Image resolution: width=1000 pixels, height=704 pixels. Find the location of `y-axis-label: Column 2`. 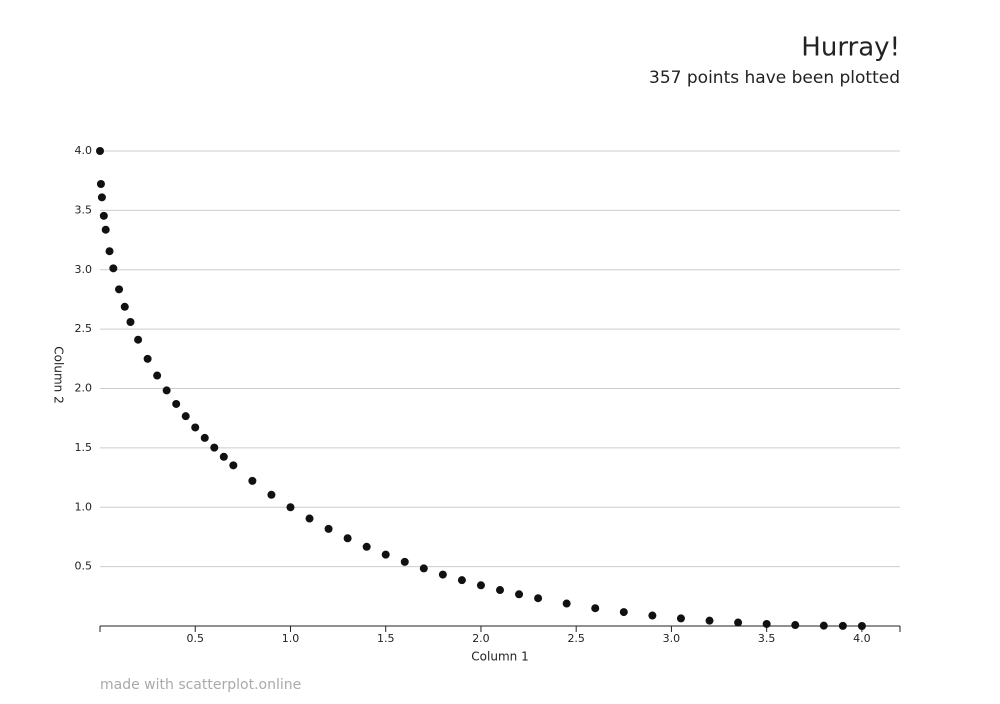

y-axis-label: Column 2 is located at coordinates (59, 374).